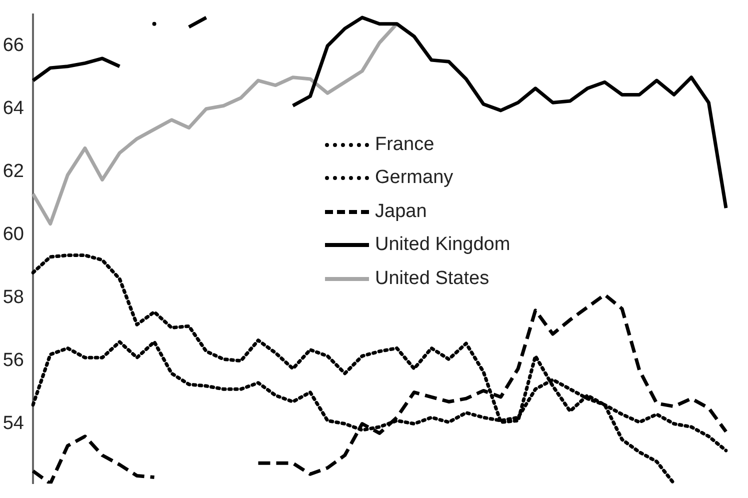 The height and width of the screenshot is (498, 748). I want to click on y-tick-label: 64, so click(13, 109).